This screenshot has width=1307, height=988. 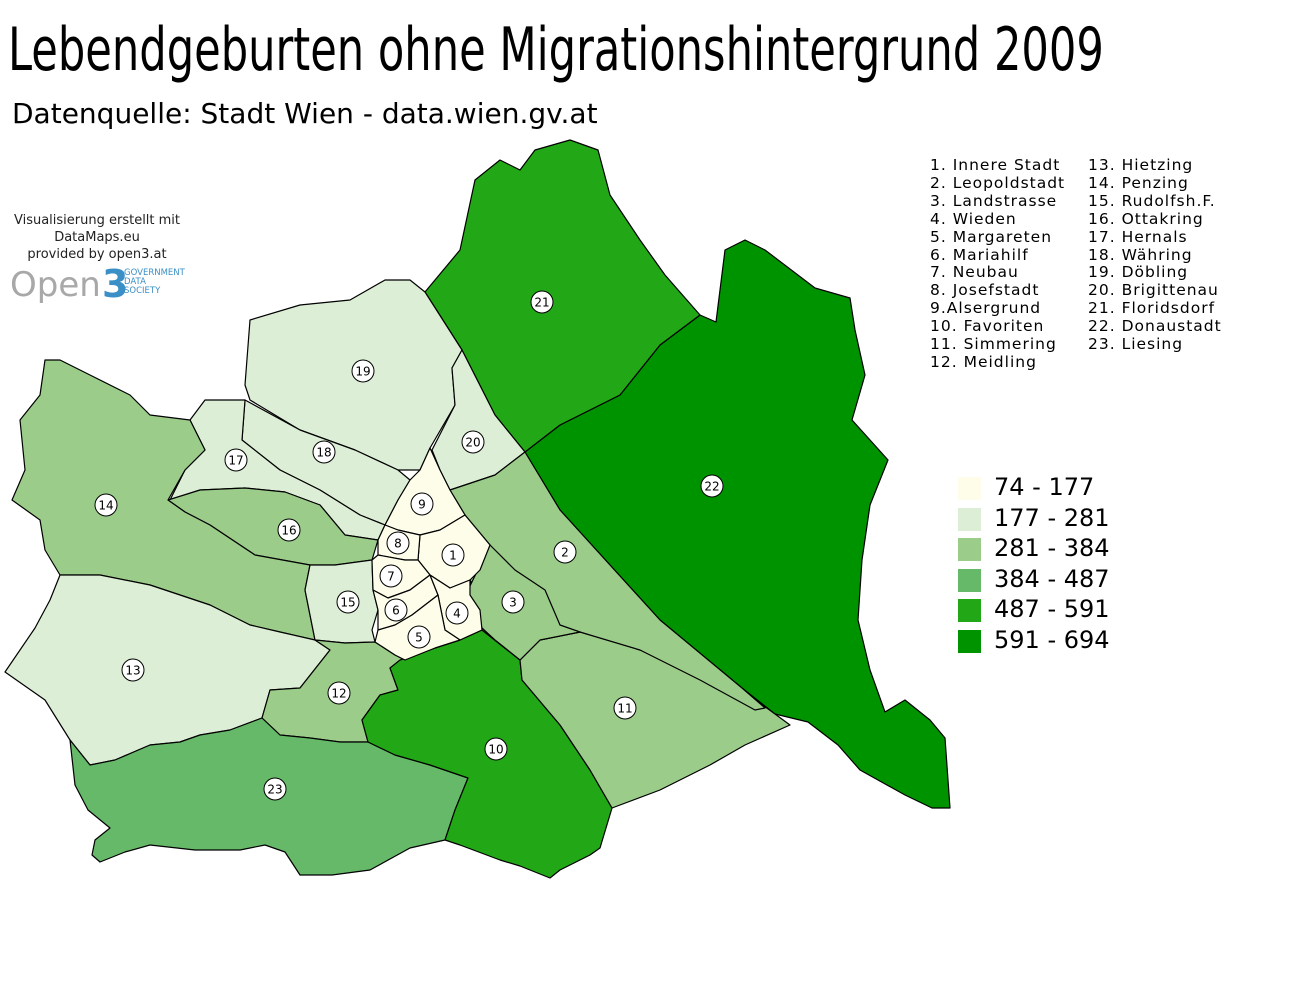 What do you see at coordinates (998, 182) in the screenshot?
I see `district-key-item: 2. Leopoldstadt` at bounding box center [998, 182].